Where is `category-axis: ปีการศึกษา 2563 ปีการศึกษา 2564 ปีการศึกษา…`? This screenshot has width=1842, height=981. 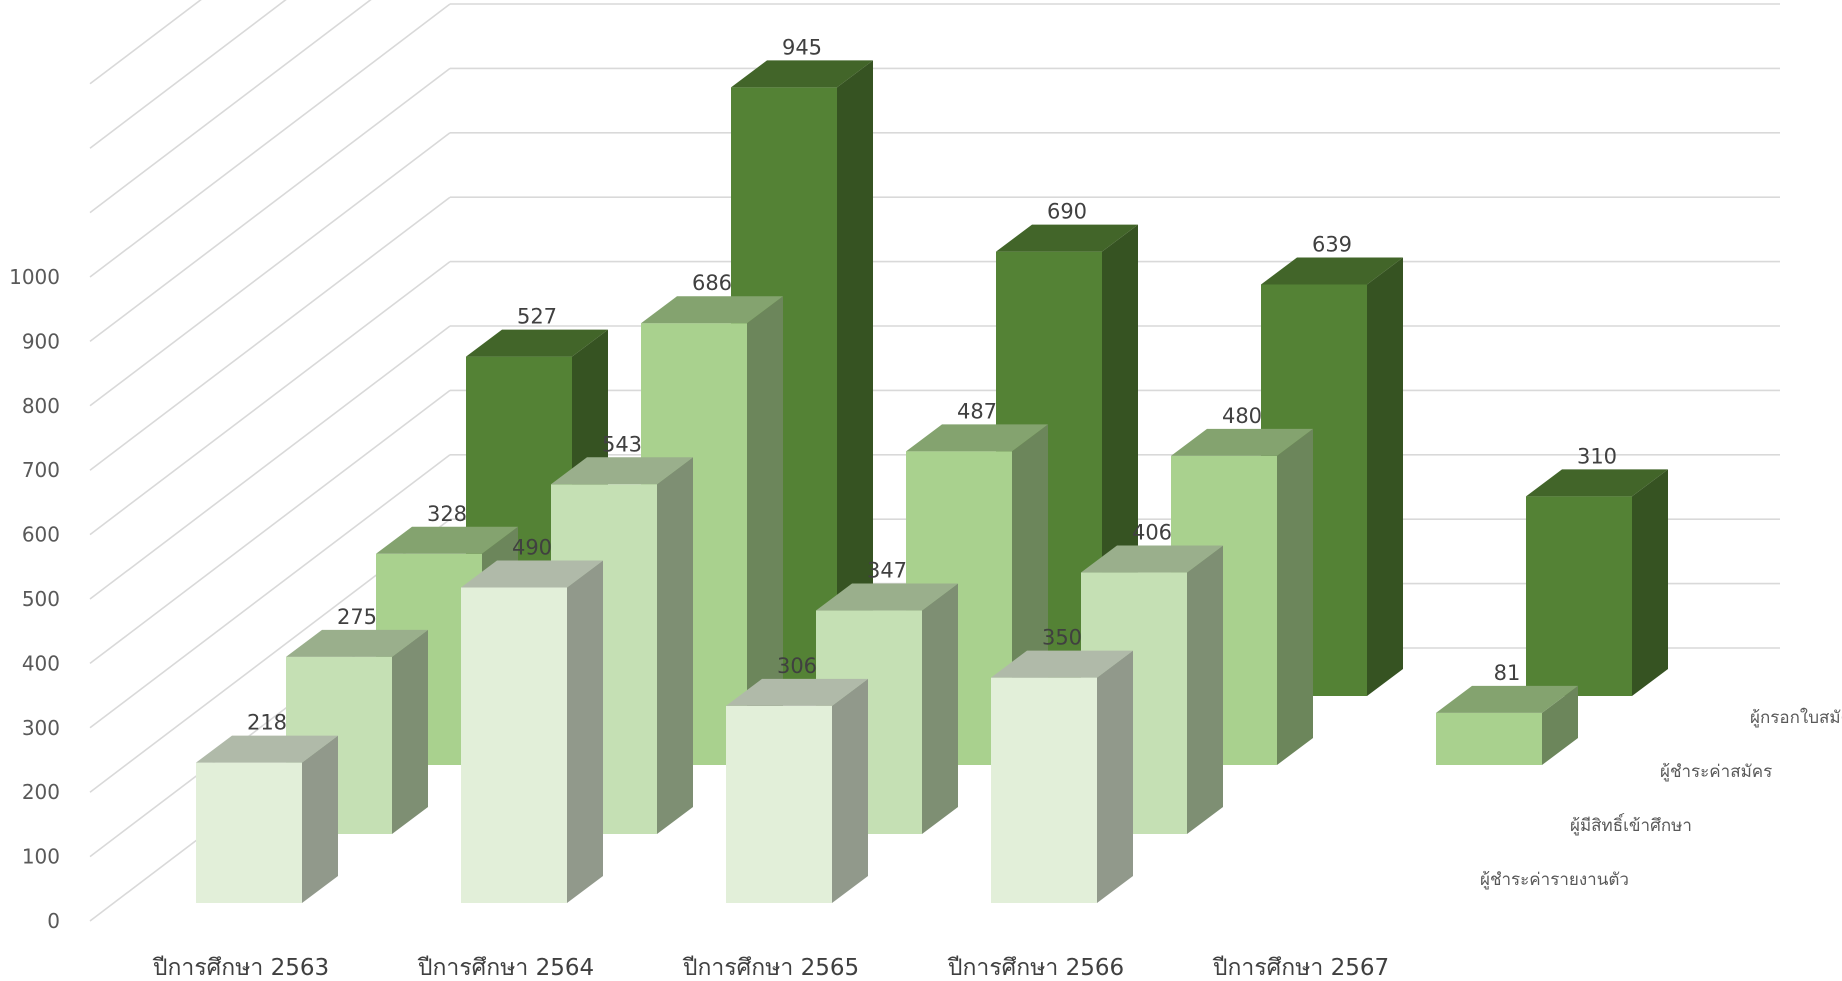 category-axis: ปีการศึกษา 2563 ปีการศึกษา 2564 ปีการศึกษา… is located at coordinates (770, 968).